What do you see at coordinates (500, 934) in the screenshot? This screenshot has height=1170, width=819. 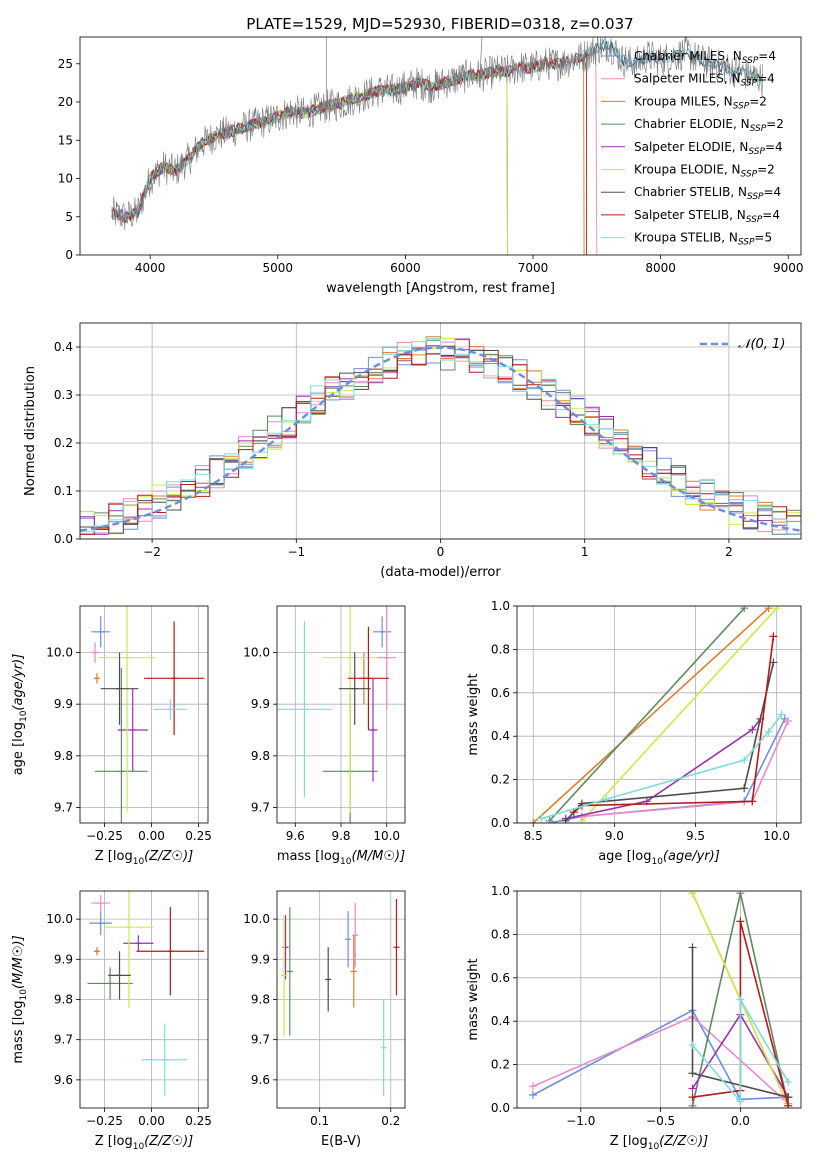 I see `y-tick-label: 0.8` at bounding box center [500, 934].